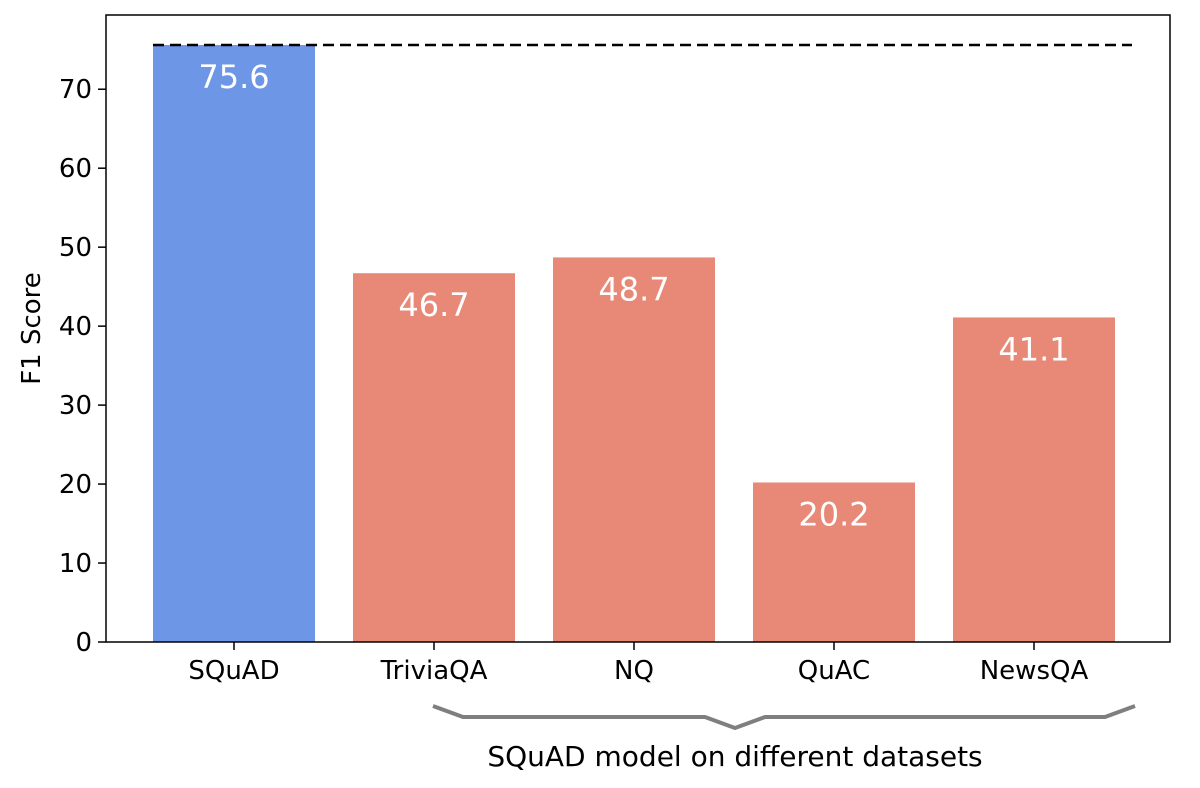 This screenshot has width=1200, height=788. I want to click on x-tick-label: NewsQA, so click(1034, 671).